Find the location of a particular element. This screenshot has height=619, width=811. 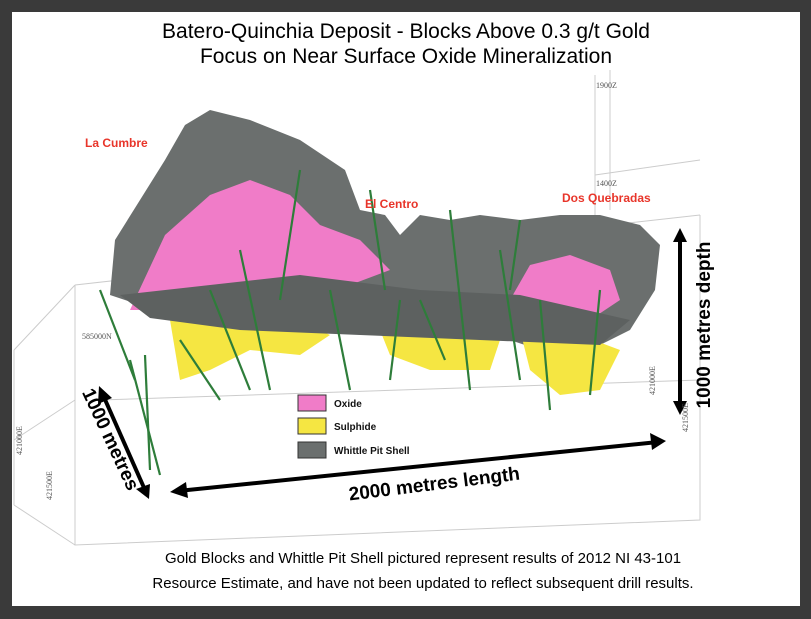

legend-label: Oxide is located at coordinates (348, 404).